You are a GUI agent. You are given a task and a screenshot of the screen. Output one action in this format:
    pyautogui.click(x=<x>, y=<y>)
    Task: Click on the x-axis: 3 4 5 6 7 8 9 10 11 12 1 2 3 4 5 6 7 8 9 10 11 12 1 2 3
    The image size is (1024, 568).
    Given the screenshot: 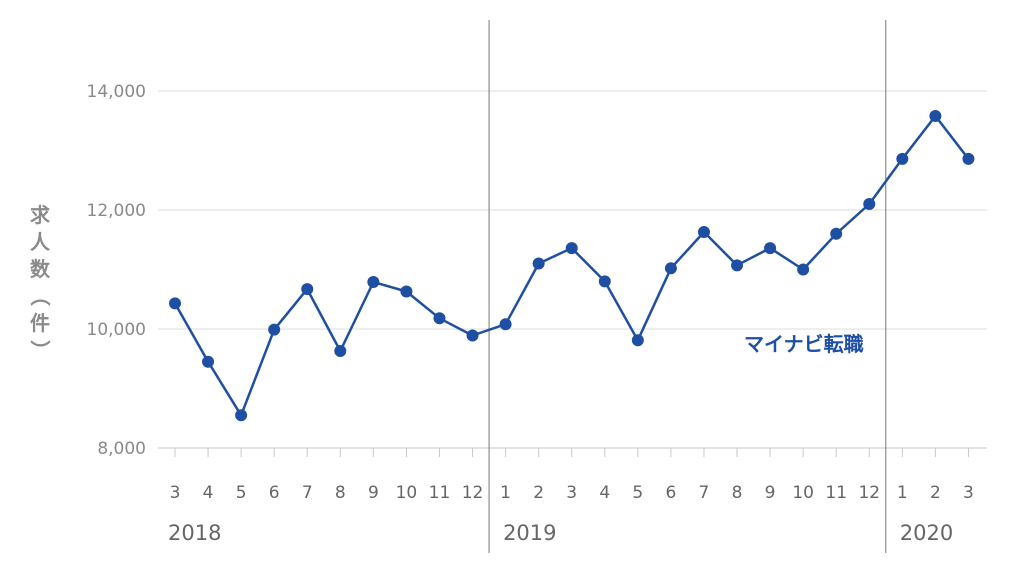 What is the action you would take?
    pyautogui.click(x=572, y=475)
    